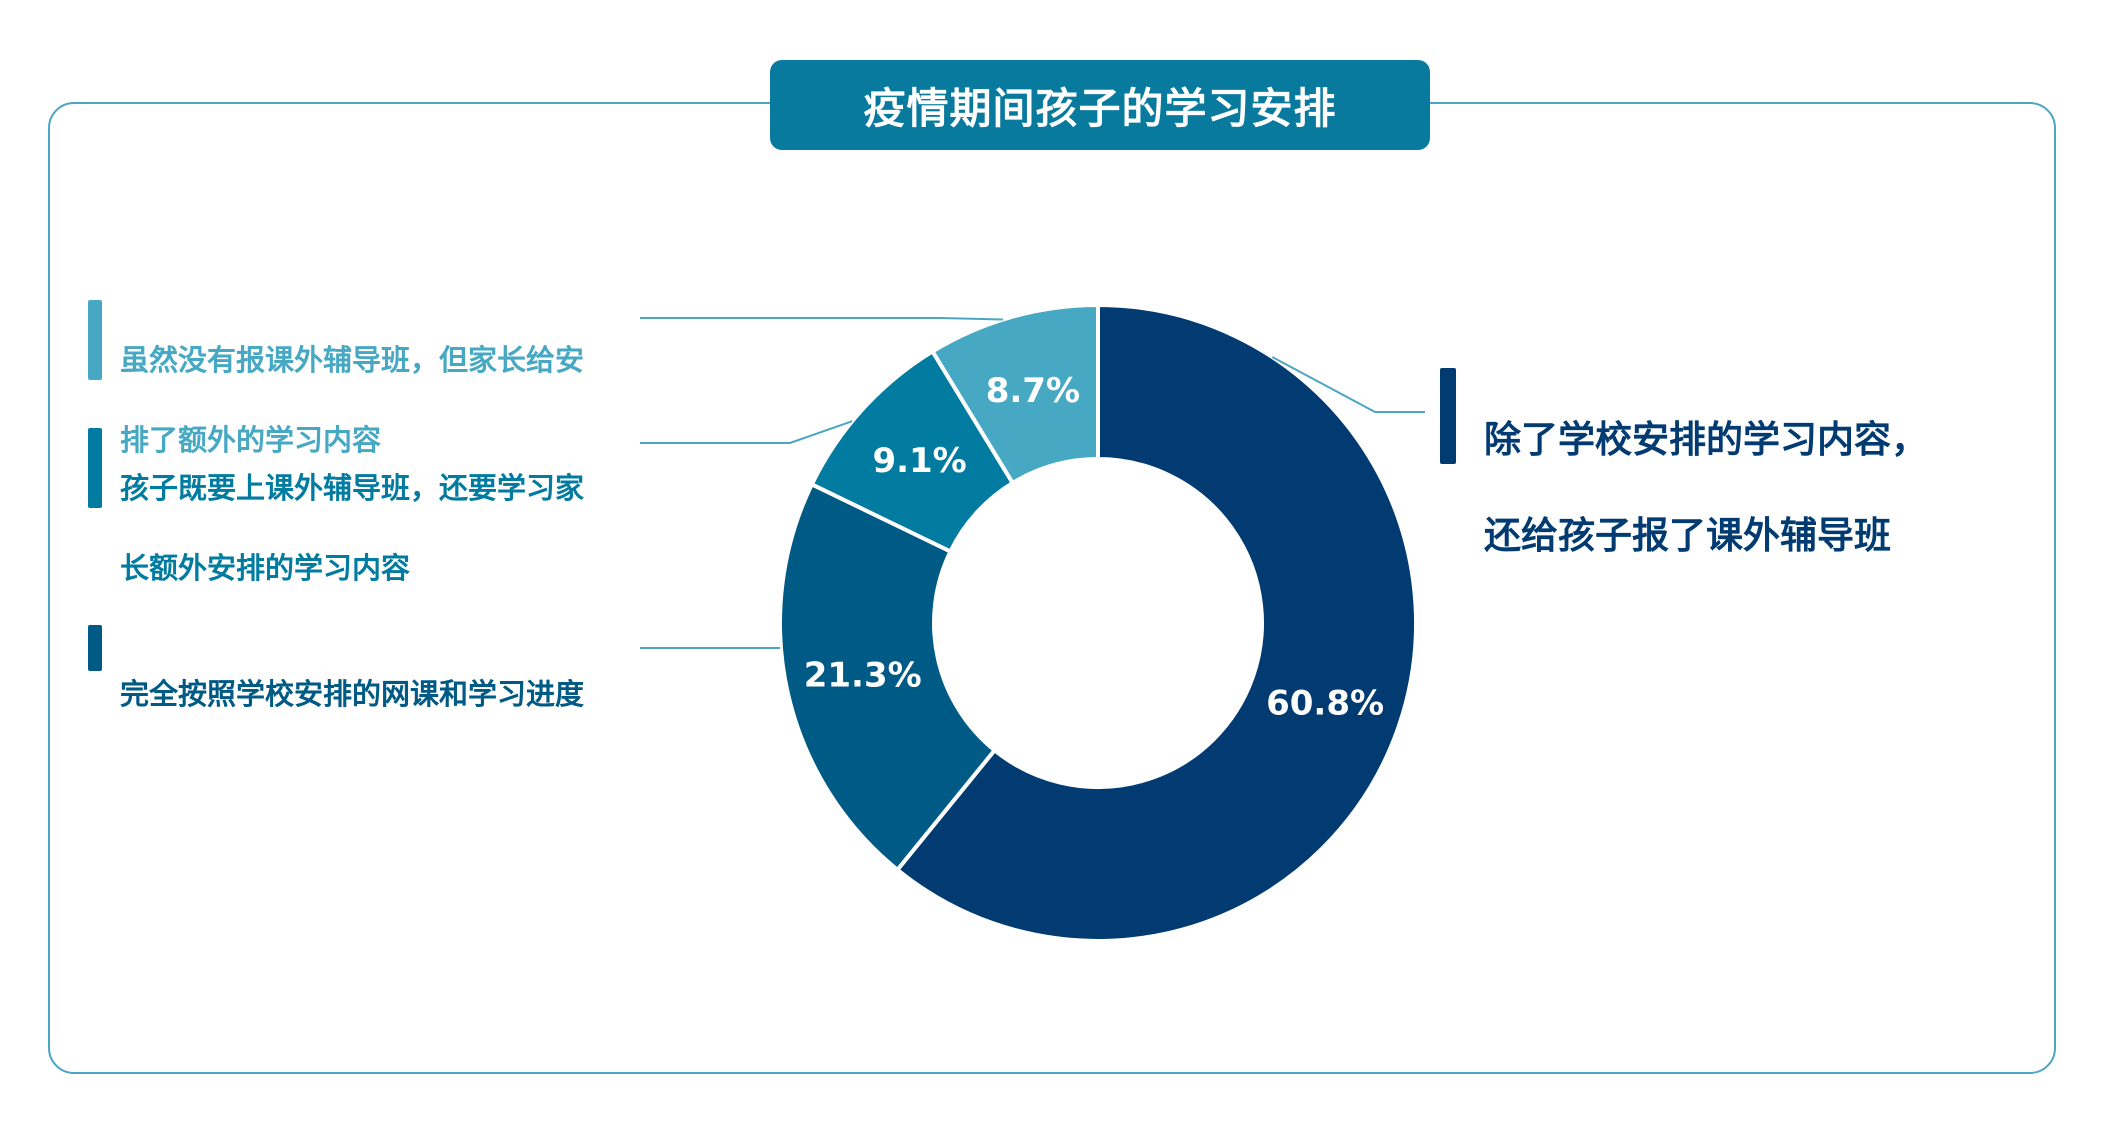  I want to click on legend-label-line1: 孩子既要上课外辅导班，还要学习家, so click(352, 488).